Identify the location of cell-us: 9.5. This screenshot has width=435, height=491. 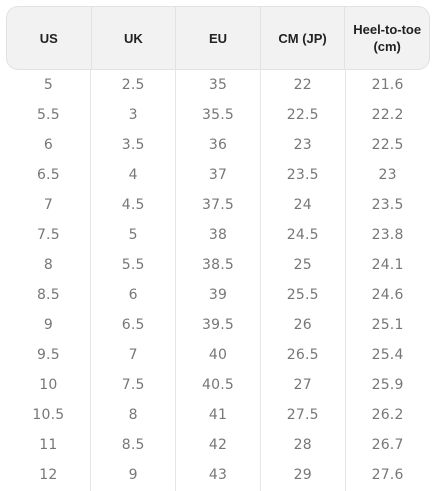
(48, 355).